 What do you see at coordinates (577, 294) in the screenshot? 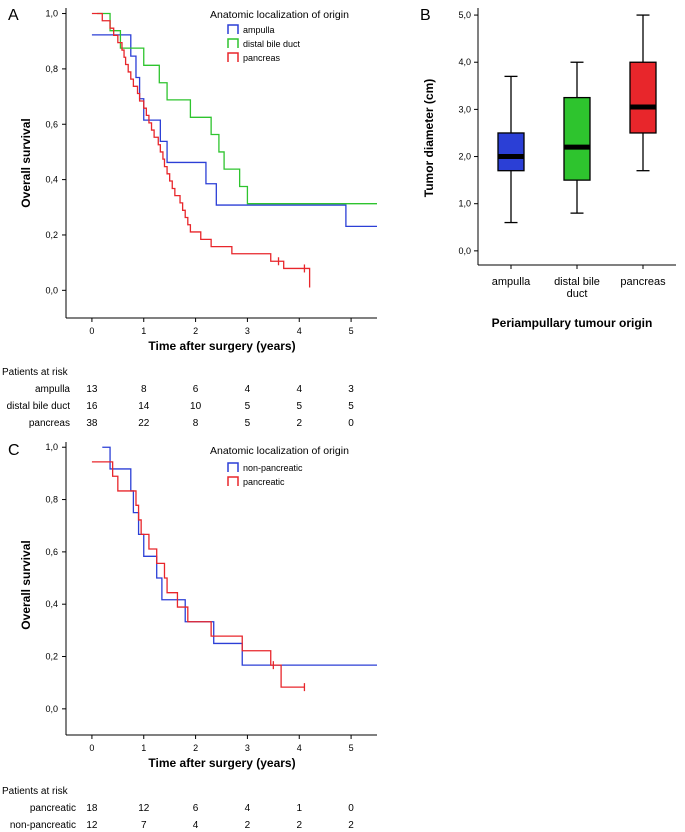
I see `category-label: duct` at bounding box center [577, 294].